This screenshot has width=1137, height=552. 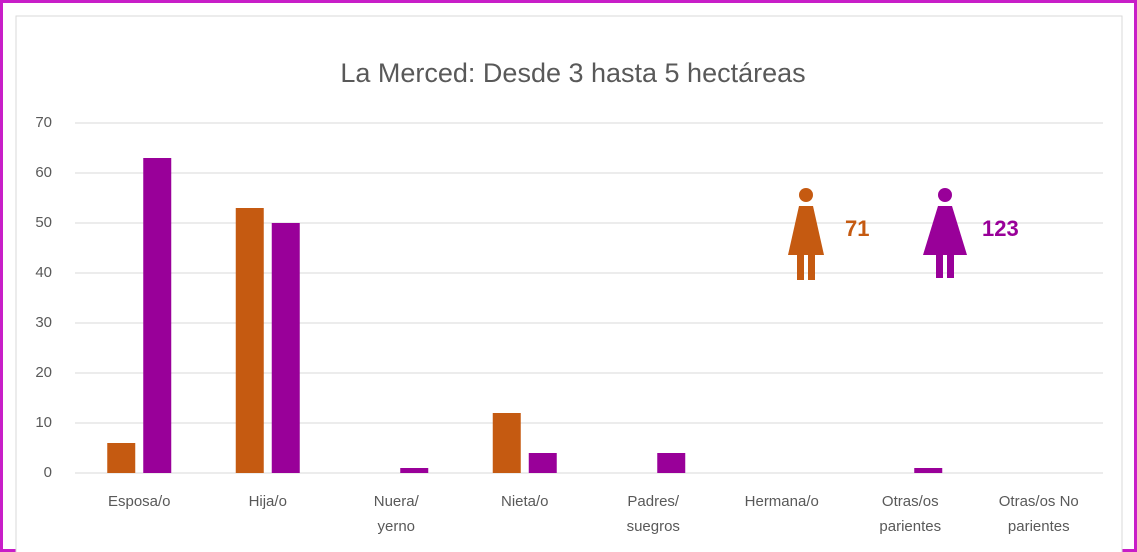 I want to click on x-tick-label: yerno, so click(x=396, y=526).